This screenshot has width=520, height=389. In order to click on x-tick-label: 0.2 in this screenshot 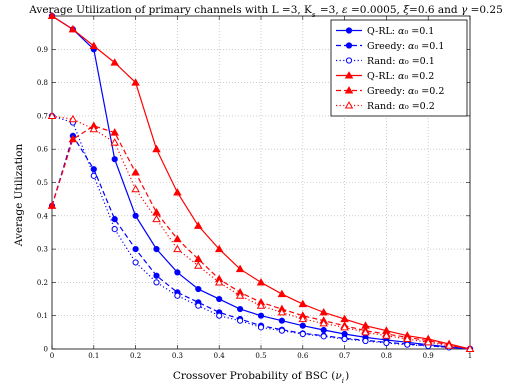, I will do `click(135, 356)`.